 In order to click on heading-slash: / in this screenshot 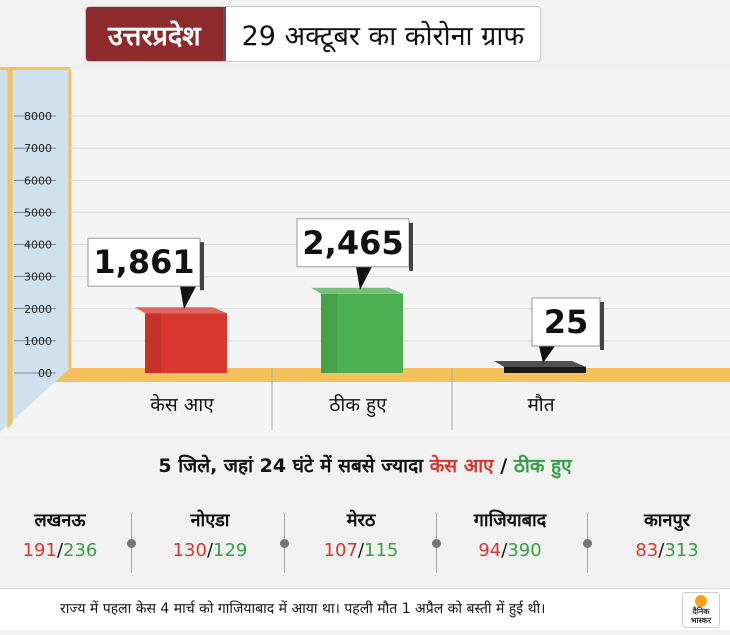, I will do `click(503, 466)`.